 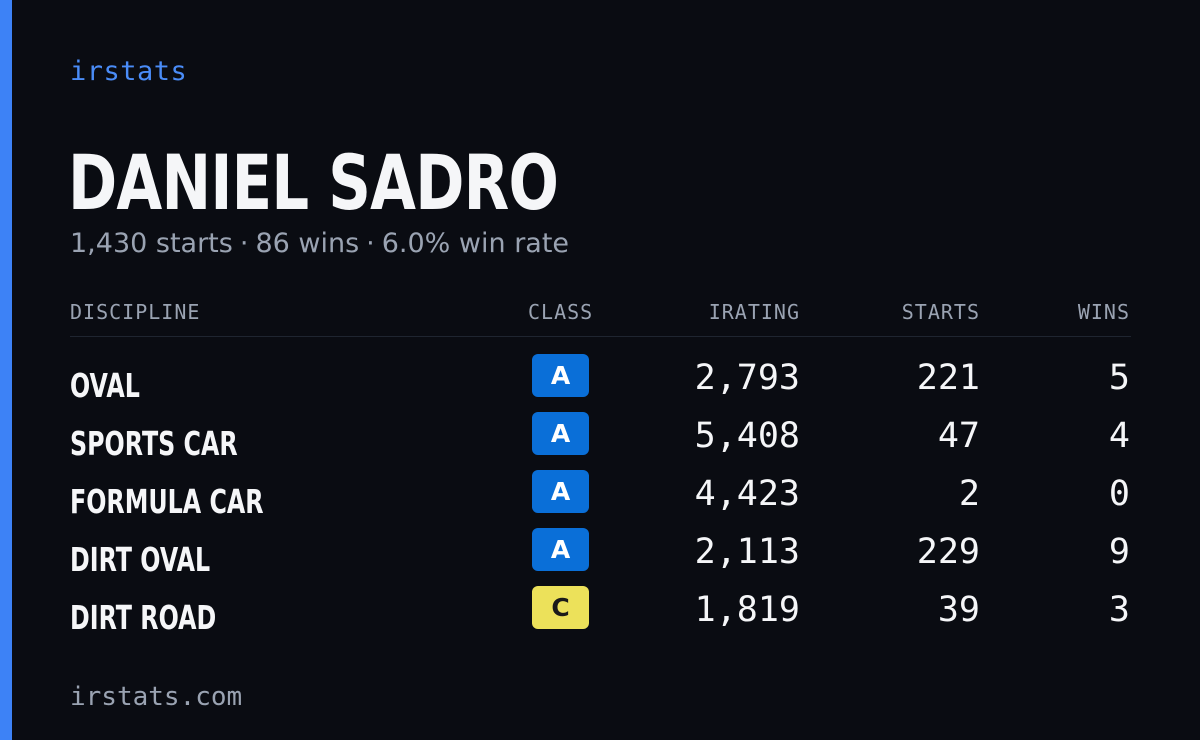 I want to click on footer-url: irstats.com, so click(x=156, y=697).